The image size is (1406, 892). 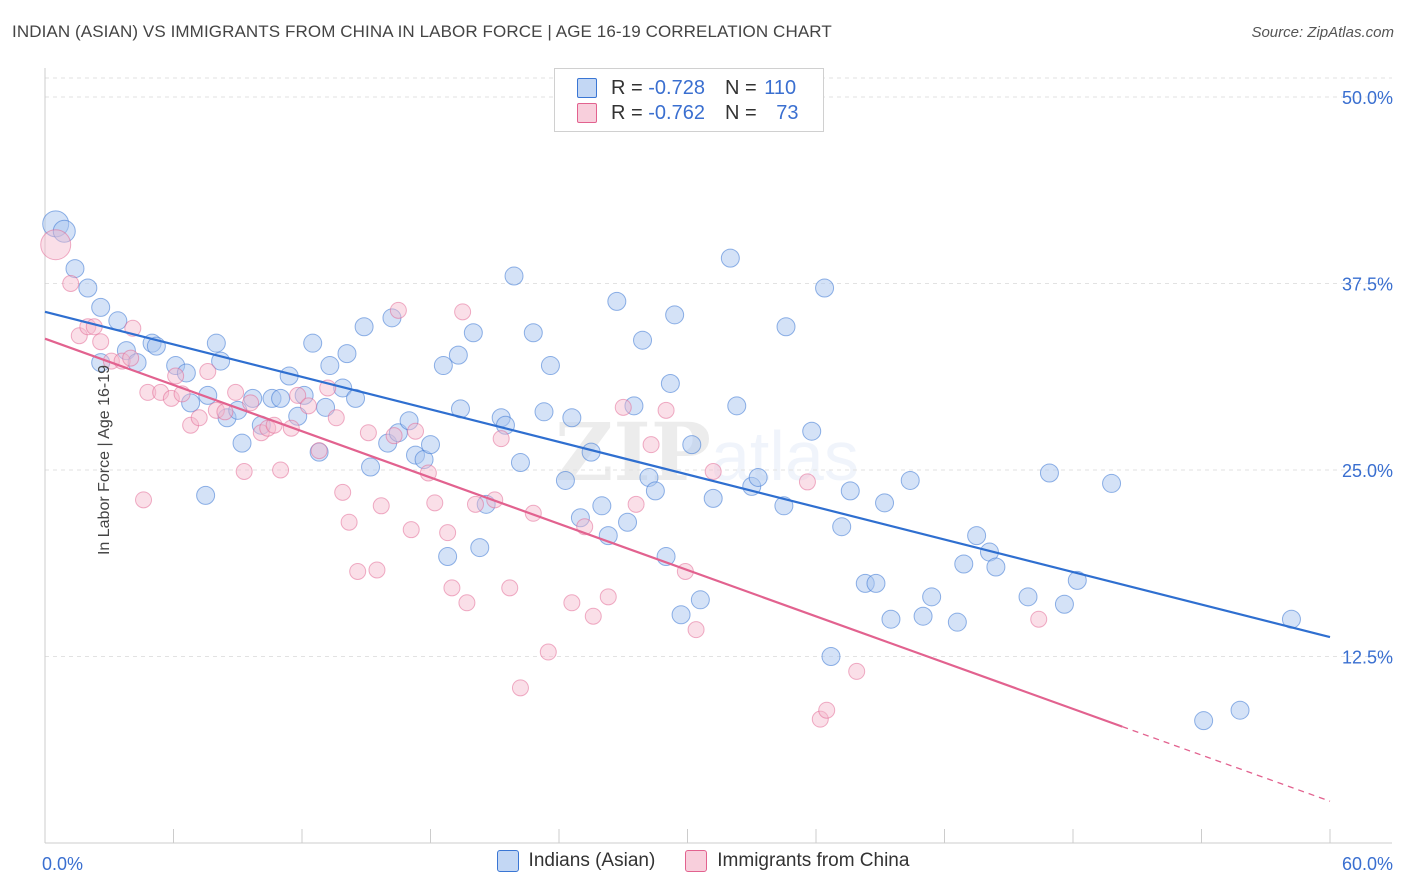 What do you see at coordinates (676, 87) in the screenshot?
I see `legend-r-value: -0.728` at bounding box center [676, 87].